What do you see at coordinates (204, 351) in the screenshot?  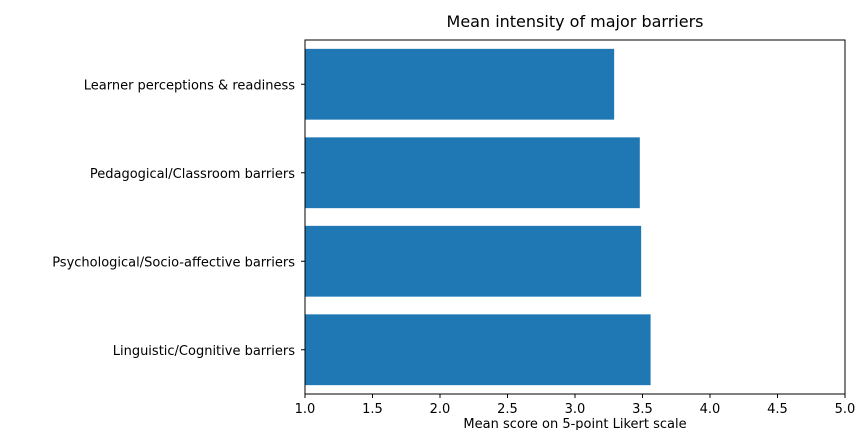 I see `y-tick-label: Linguistic/Cognitive barriers` at bounding box center [204, 351].